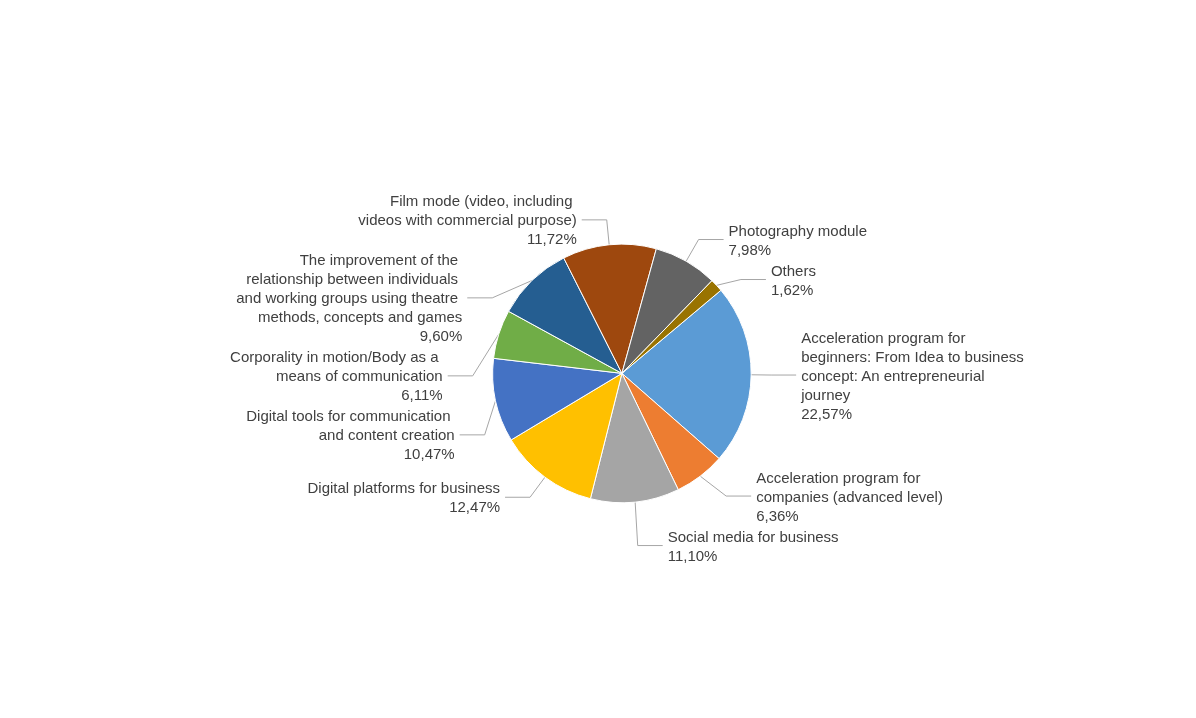  I want to click on slice-label: Others, so click(793, 270).